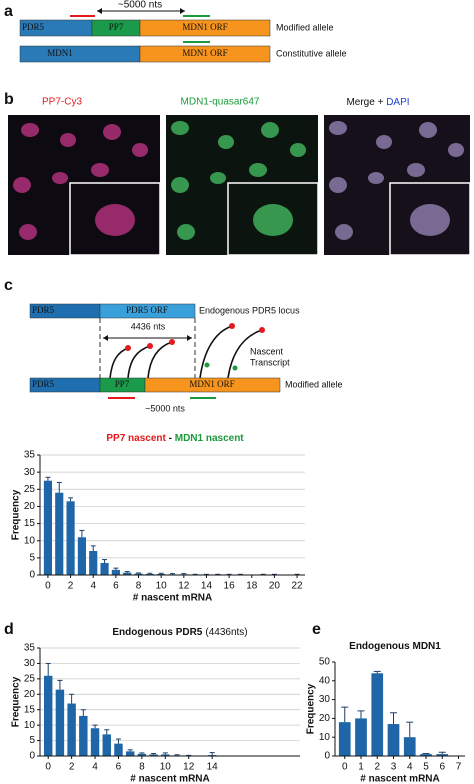 This screenshot has height=784, width=474. Describe the element at coordinates (170, 438) in the screenshot. I see `title-part: -` at that location.